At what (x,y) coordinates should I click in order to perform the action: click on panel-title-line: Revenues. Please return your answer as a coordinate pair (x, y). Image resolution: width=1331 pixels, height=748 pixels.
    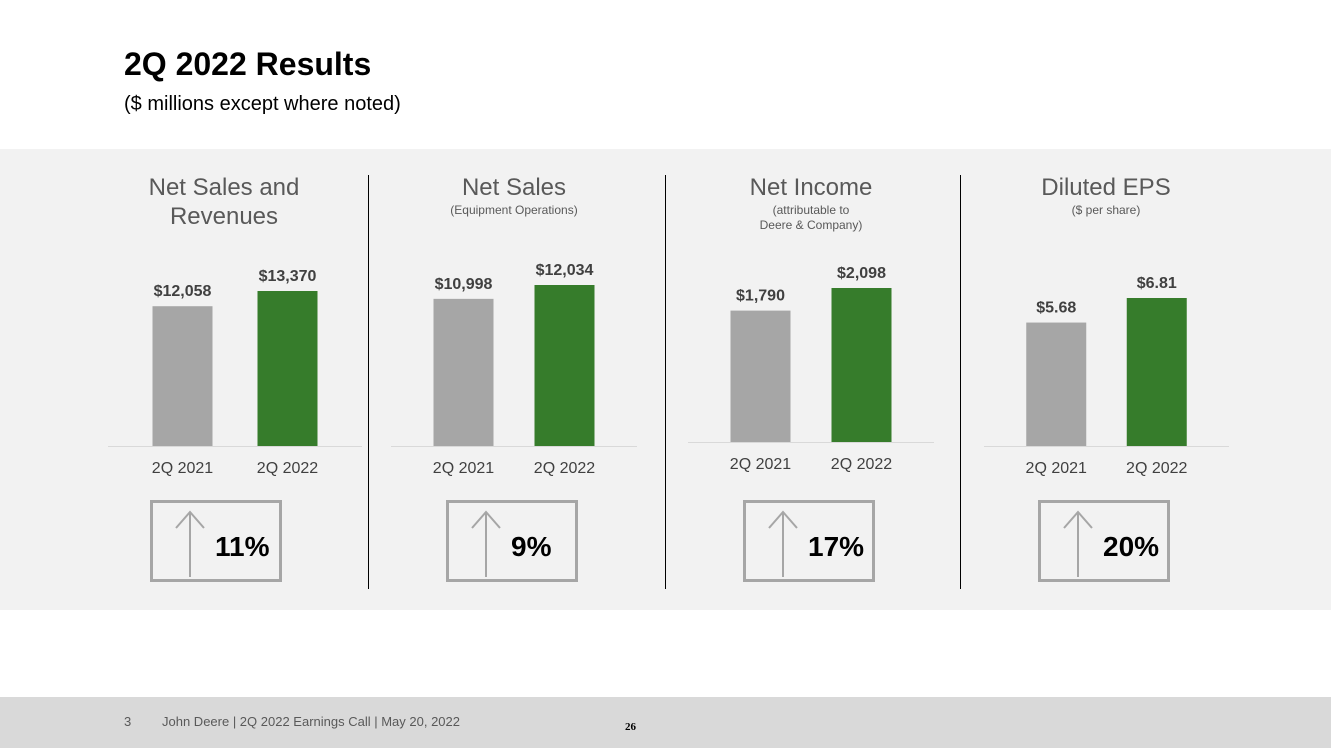
    Looking at the image, I should click on (224, 216).